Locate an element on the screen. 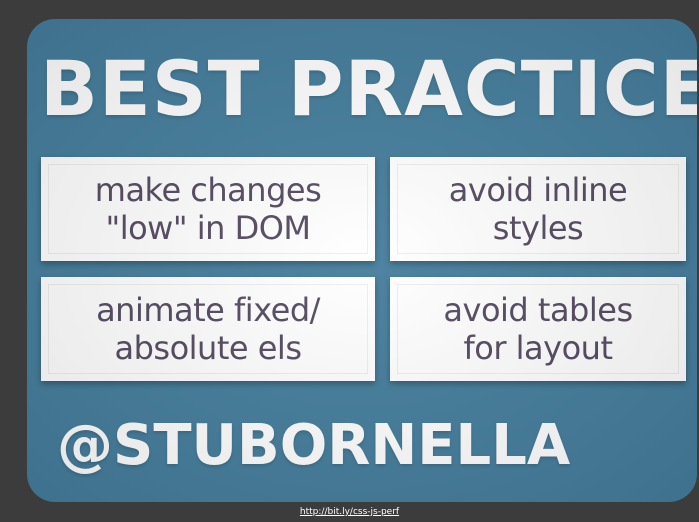  twitter-handle: @STUBORNELLA is located at coordinates (314, 445).